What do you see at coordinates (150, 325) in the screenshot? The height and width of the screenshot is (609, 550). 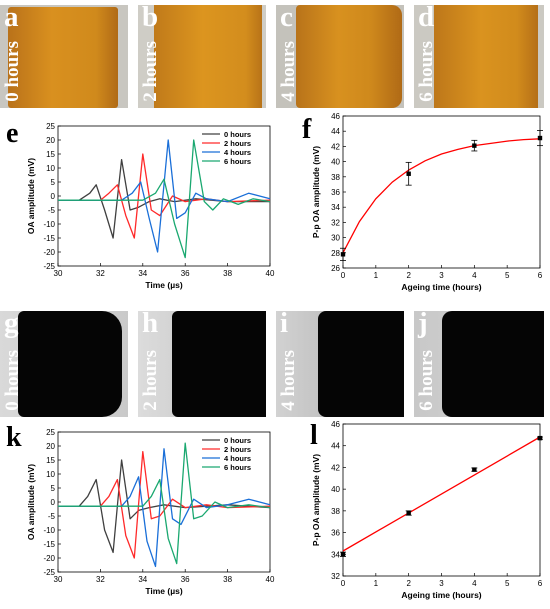 I see `panel-letter: h` at bounding box center [150, 325].